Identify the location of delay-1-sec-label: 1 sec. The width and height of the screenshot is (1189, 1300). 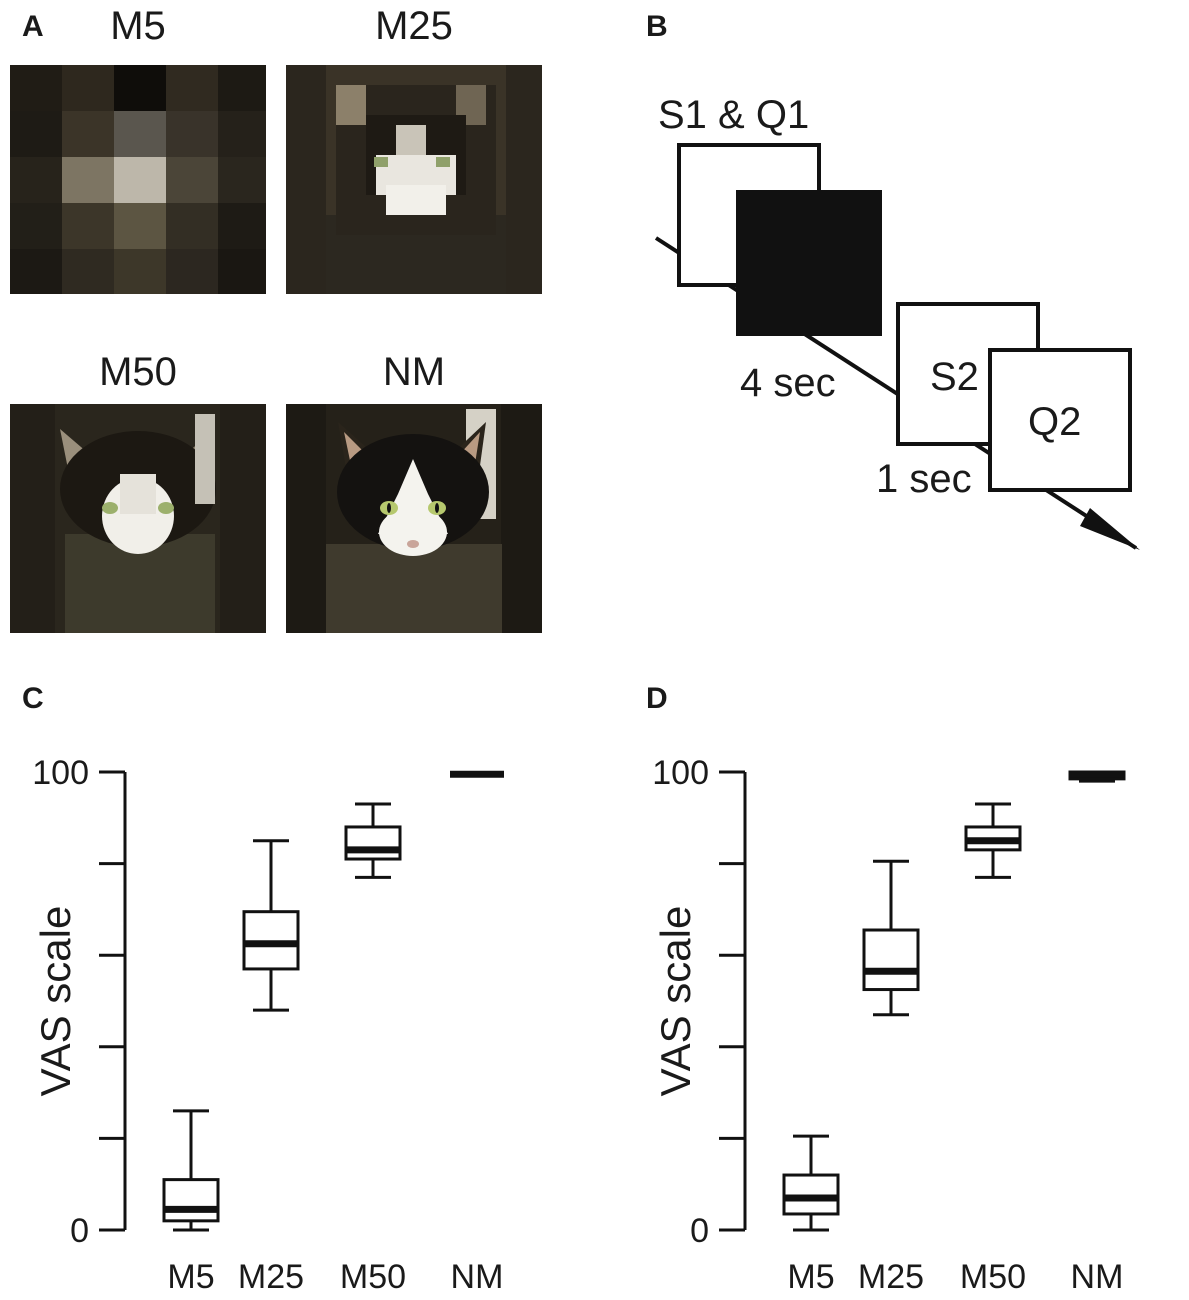
(924, 479).